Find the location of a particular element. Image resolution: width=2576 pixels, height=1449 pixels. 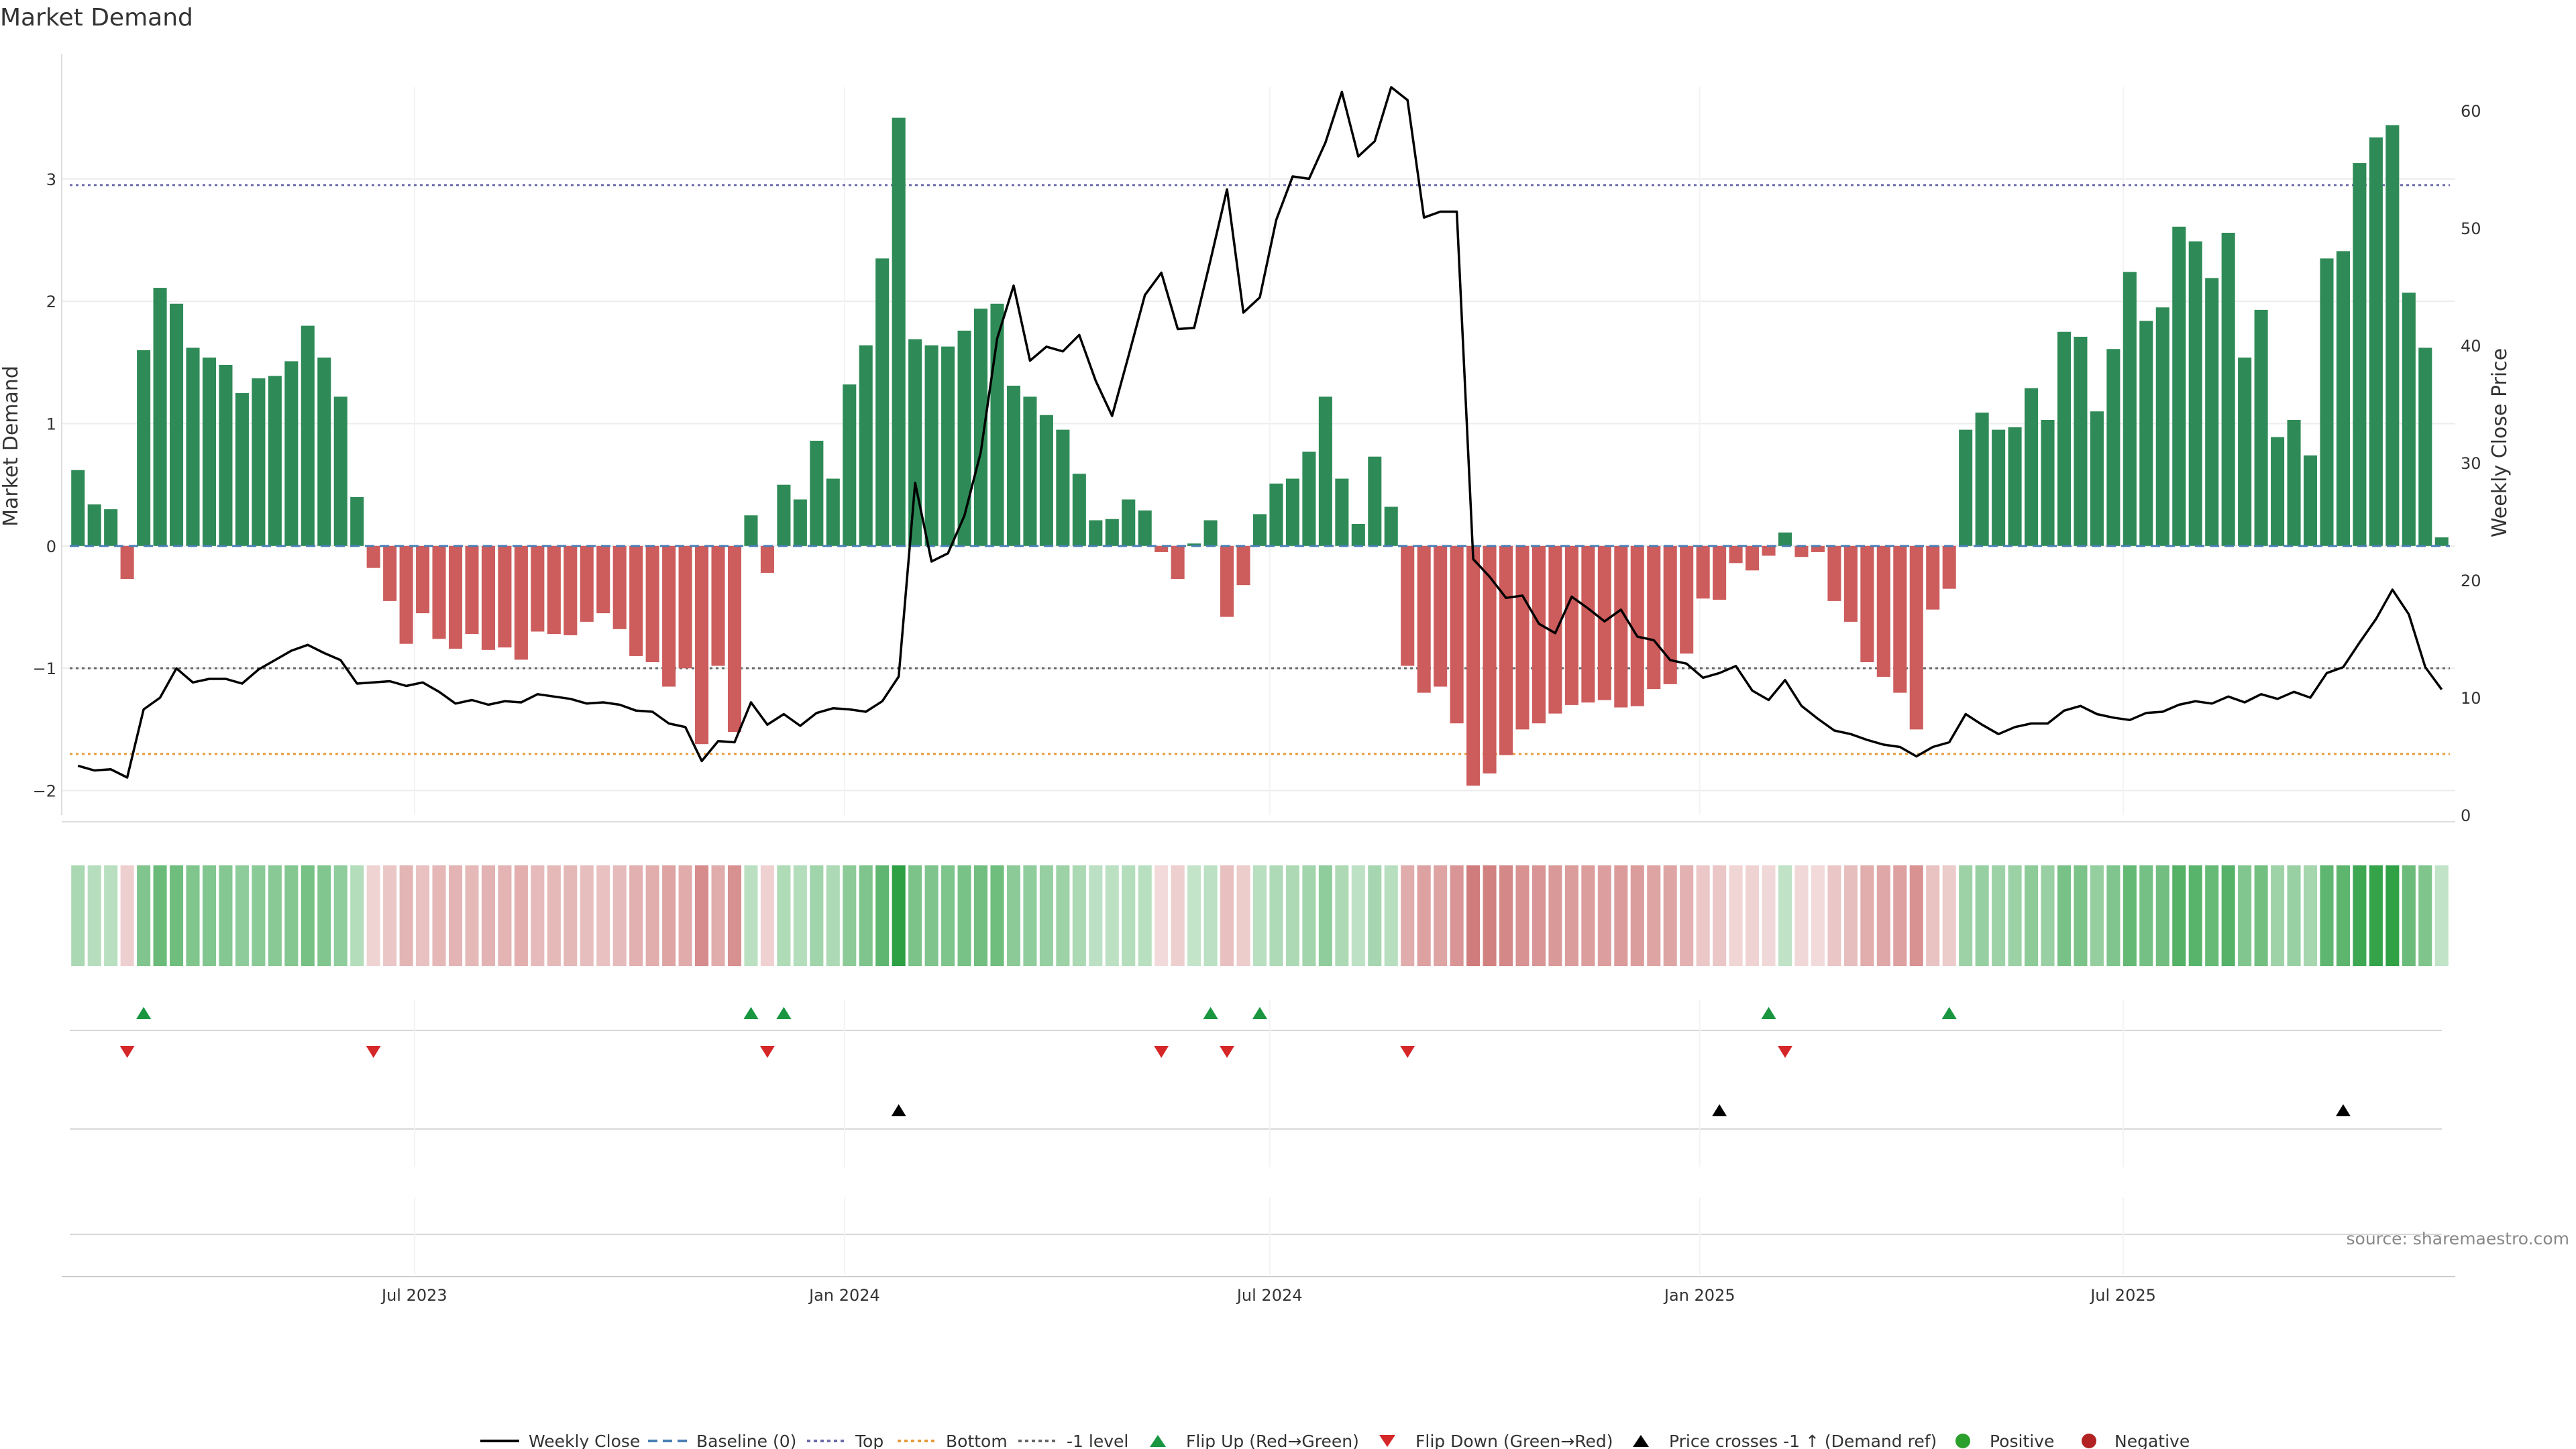

demand-heat-strip is located at coordinates (1260, 915).